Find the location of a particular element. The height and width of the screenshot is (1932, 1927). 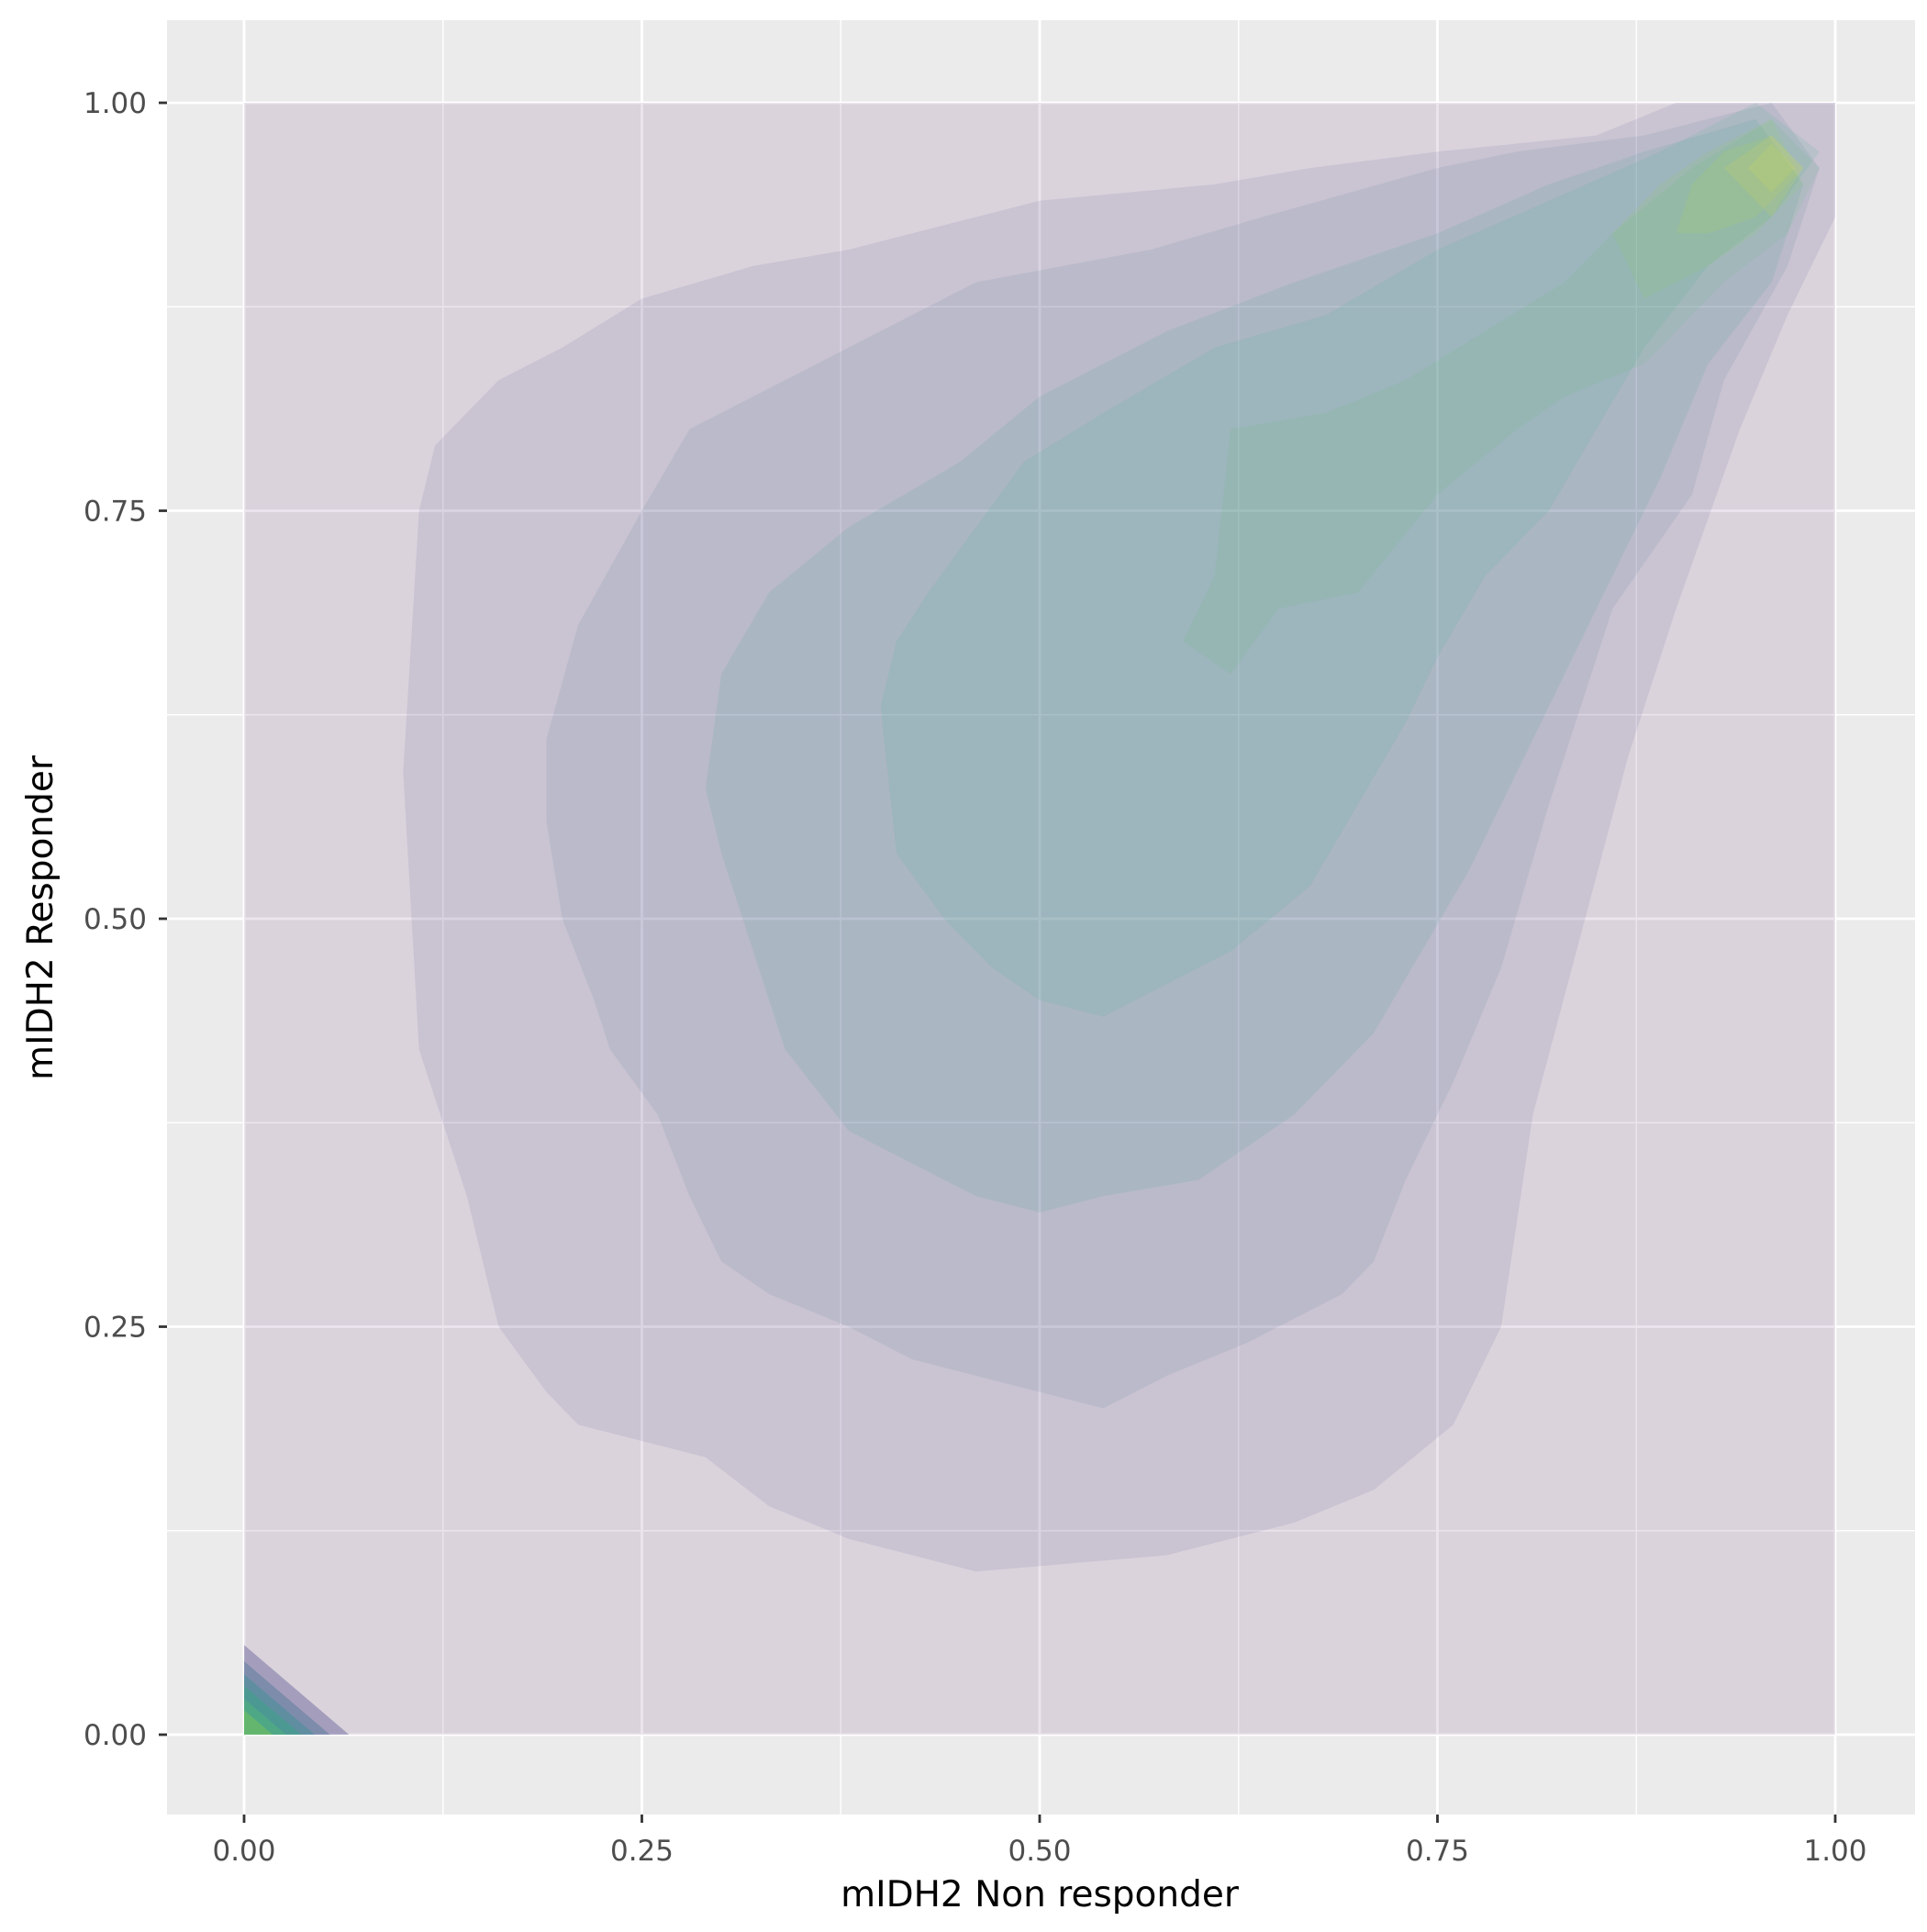

x-axis-title: mIDH2 Non responder is located at coordinates (1040, 1895).